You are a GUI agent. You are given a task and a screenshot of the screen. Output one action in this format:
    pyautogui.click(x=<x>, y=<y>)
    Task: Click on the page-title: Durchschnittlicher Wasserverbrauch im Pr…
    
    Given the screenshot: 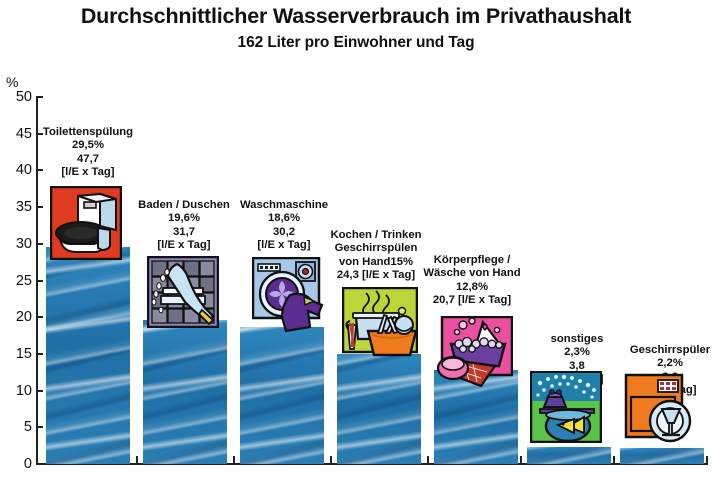 What is the action you would take?
    pyautogui.click(x=356, y=16)
    